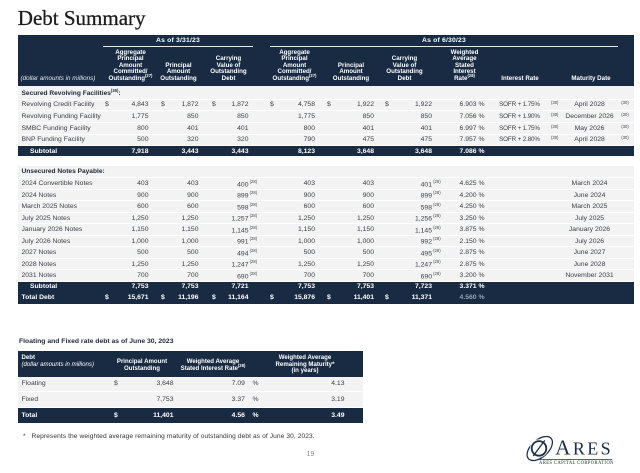 This screenshot has height=473, width=640. What do you see at coordinates (584, 448) in the screenshot?
I see `svg-text: ARES` at bounding box center [584, 448].